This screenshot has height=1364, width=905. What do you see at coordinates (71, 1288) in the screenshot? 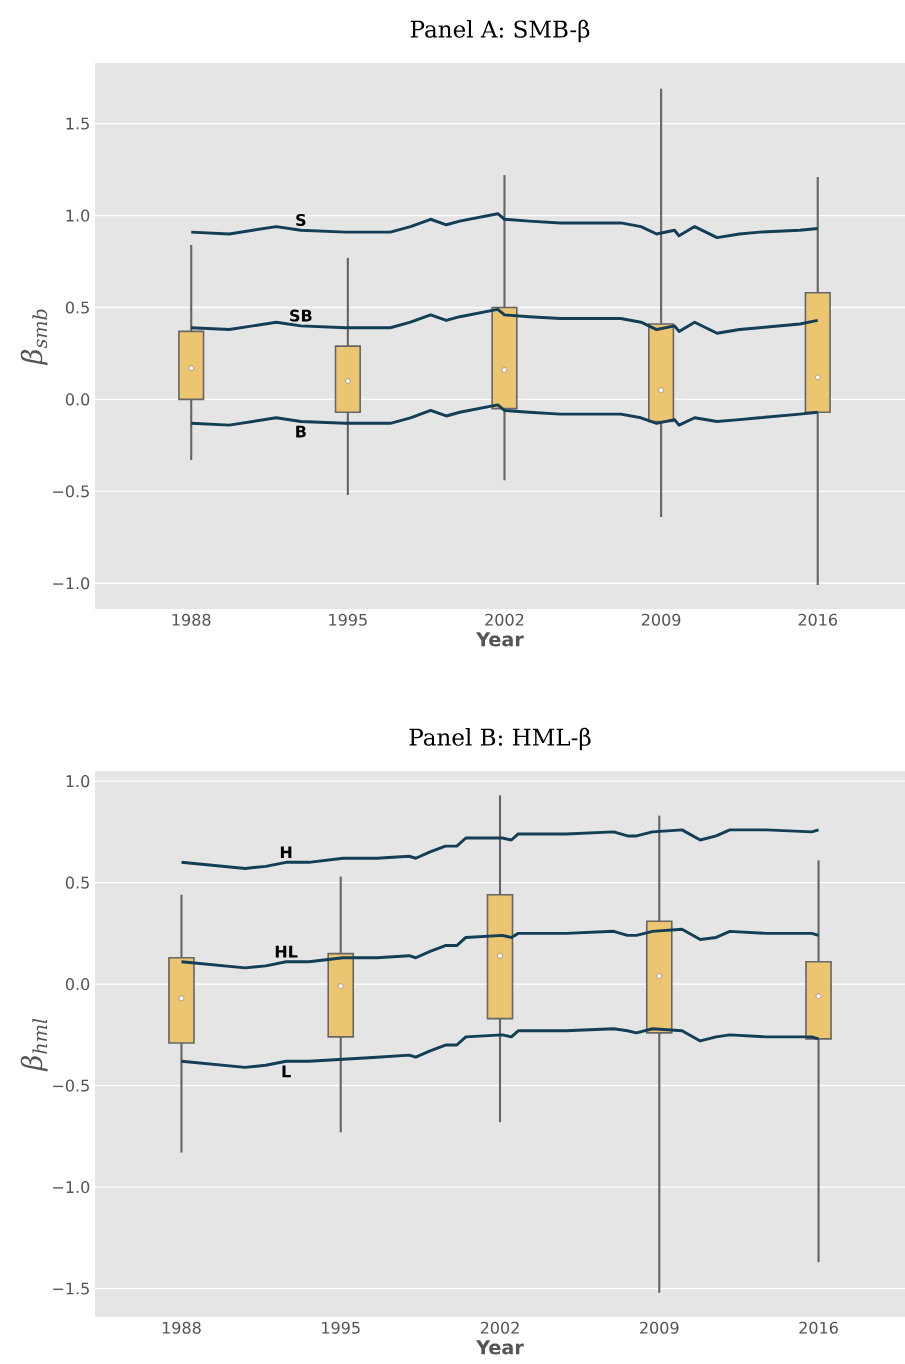
I see `y-tick-label: −1.5` at bounding box center [71, 1288].